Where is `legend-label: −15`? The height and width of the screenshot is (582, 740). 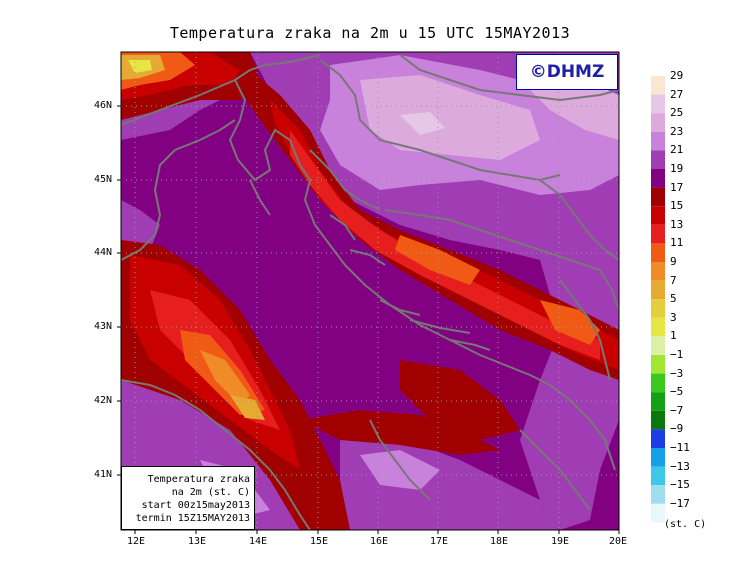 legend-label: −15 is located at coordinates (680, 485).